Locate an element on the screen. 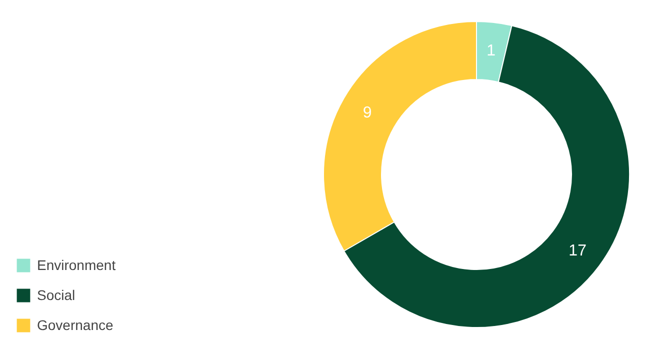 This screenshot has width=650, height=348. legend-label: Governance is located at coordinates (75, 325).